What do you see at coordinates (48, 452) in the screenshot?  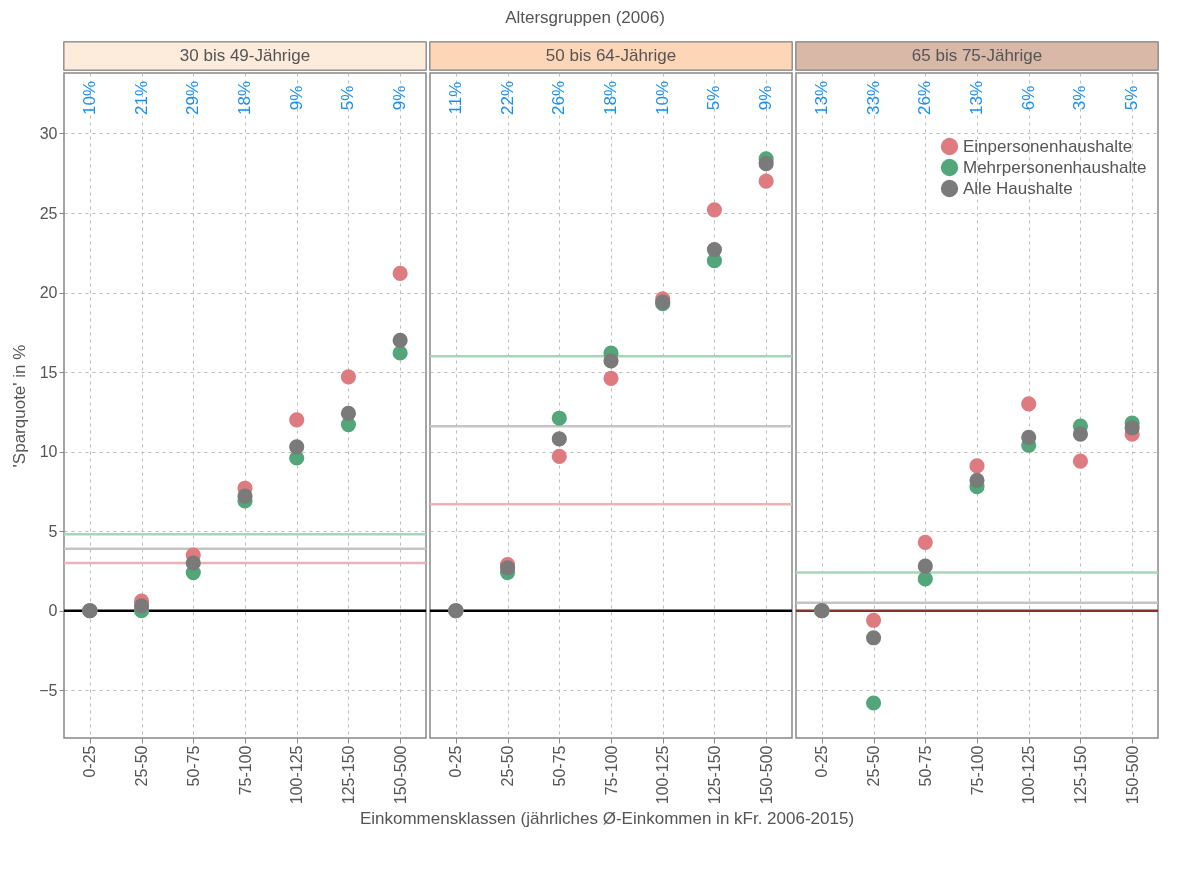 I see `y-tick-label: 10` at bounding box center [48, 452].